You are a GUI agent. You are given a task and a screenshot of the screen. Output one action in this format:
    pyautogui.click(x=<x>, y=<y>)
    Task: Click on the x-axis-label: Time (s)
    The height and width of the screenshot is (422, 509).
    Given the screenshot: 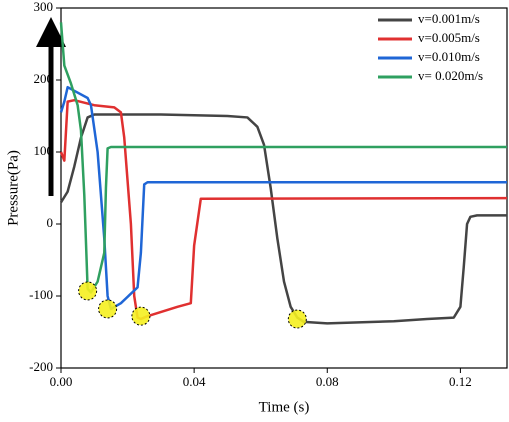 What is the action you would take?
    pyautogui.click(x=284, y=407)
    